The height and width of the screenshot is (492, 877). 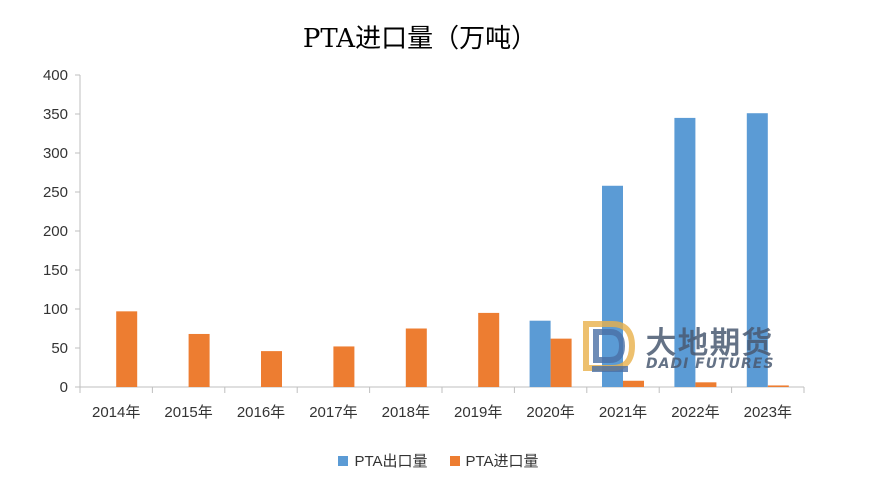 What do you see at coordinates (59, 348) in the screenshot?
I see `y-tick-label: 50` at bounding box center [59, 348].